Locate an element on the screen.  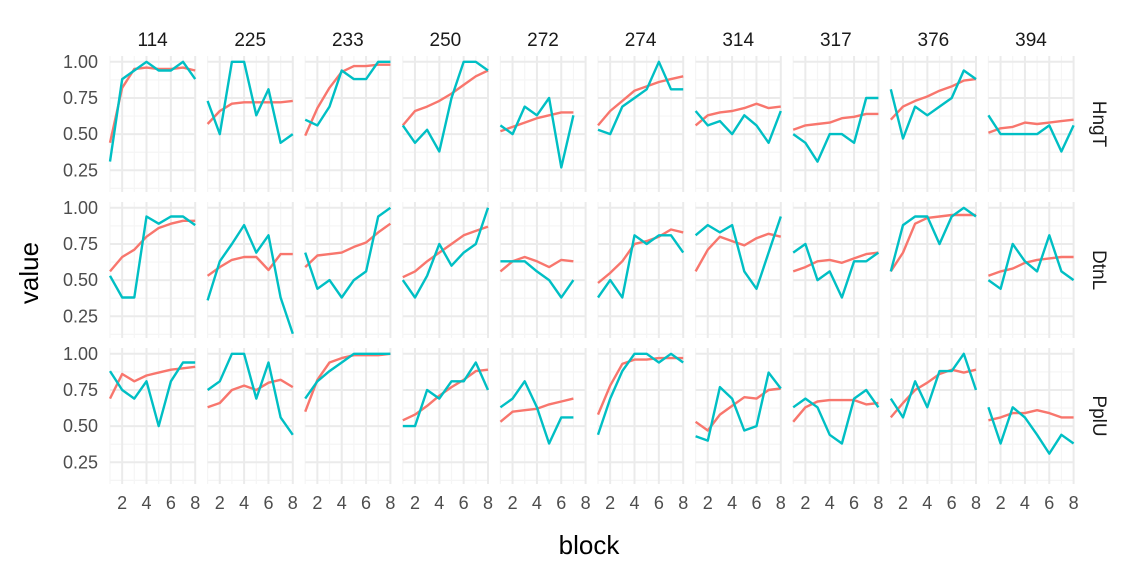
strip-label-col-114: 114 is located at coordinates (152, 40).